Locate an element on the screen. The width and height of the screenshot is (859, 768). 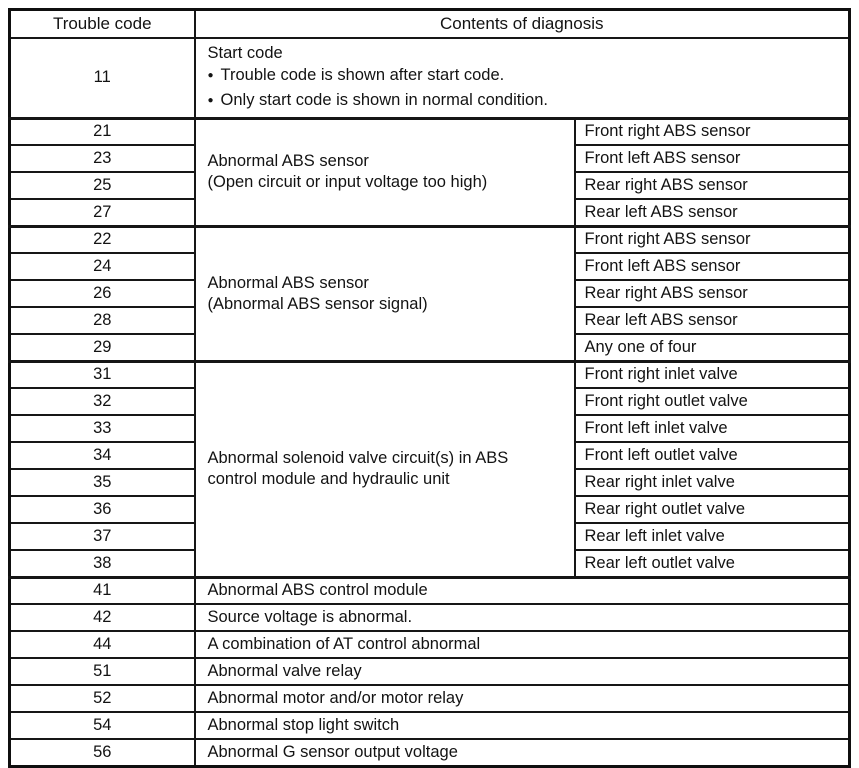
detail-cell: Front left inlet valve is located at coordinates (712, 428).